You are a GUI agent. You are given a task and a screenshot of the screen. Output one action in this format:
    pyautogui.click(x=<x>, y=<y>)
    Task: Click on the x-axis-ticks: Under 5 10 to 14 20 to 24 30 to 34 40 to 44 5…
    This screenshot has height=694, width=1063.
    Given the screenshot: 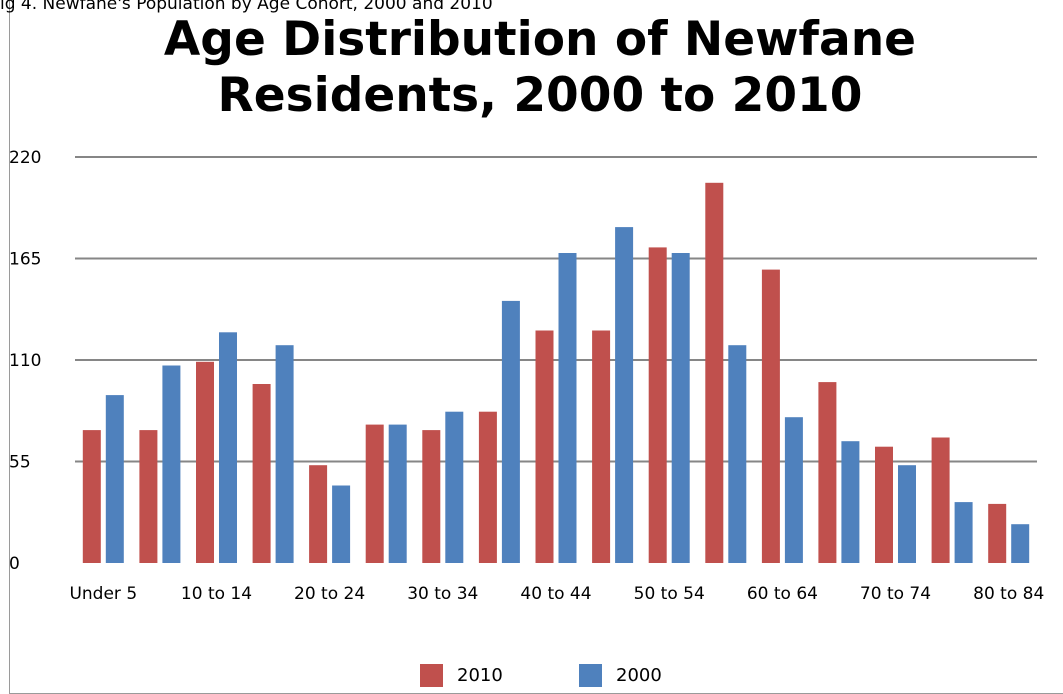 What is the action you would take?
    pyautogui.click(x=556, y=594)
    